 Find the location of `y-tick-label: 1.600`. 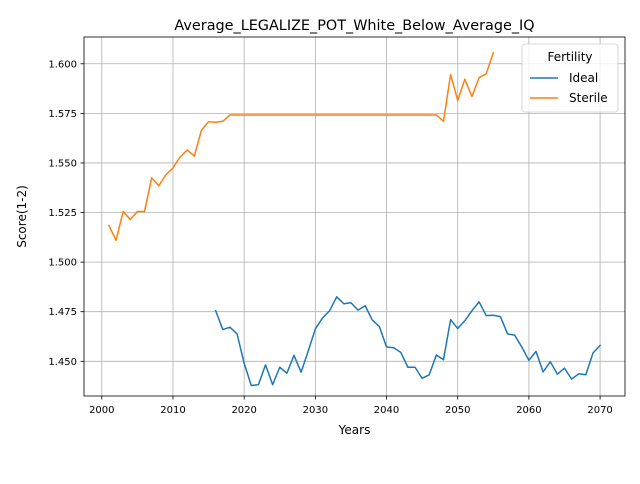

y-tick-label: 1.600 is located at coordinates (62, 64).